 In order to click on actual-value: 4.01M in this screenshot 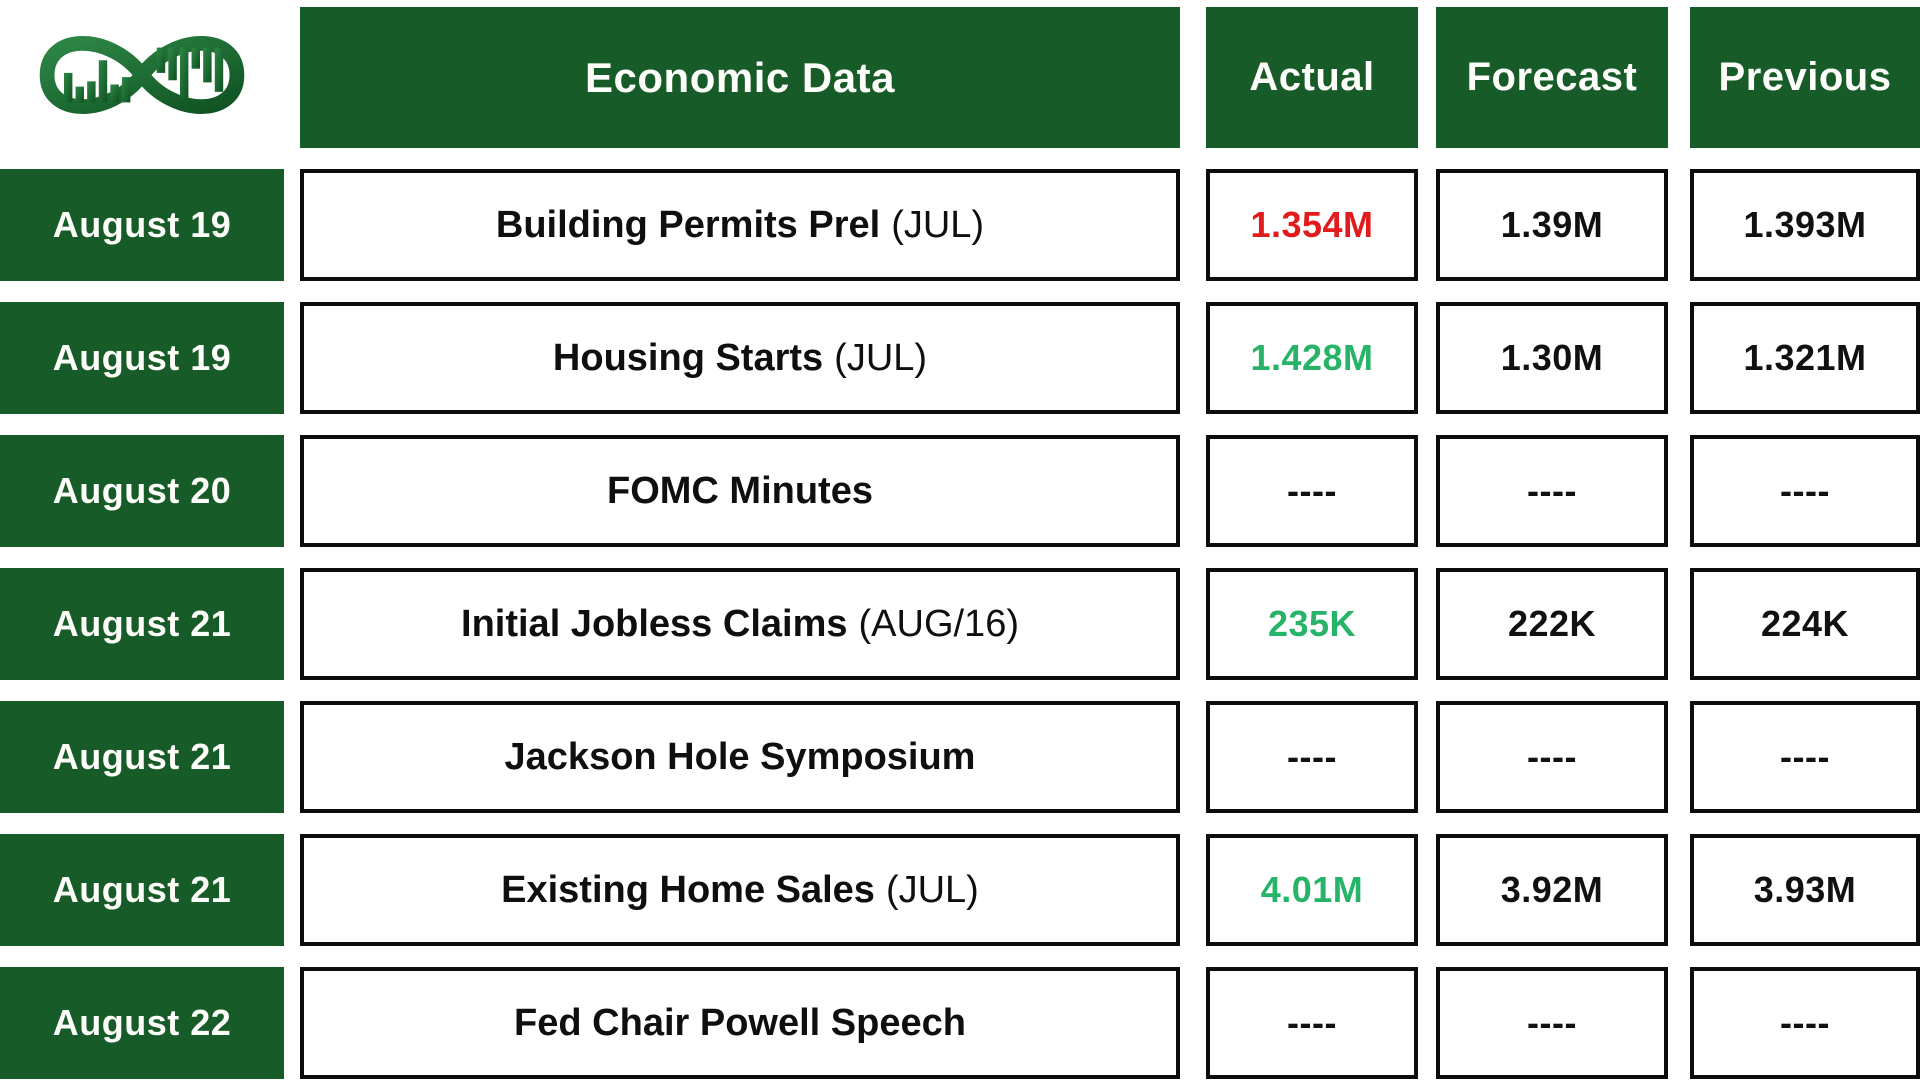, I will do `click(1312, 889)`.